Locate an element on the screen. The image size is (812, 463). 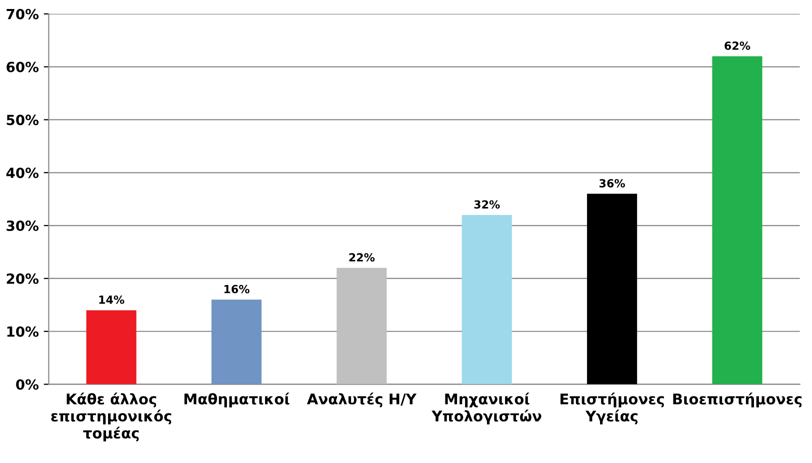
y-tick-label: 40% is located at coordinates (22, 173).